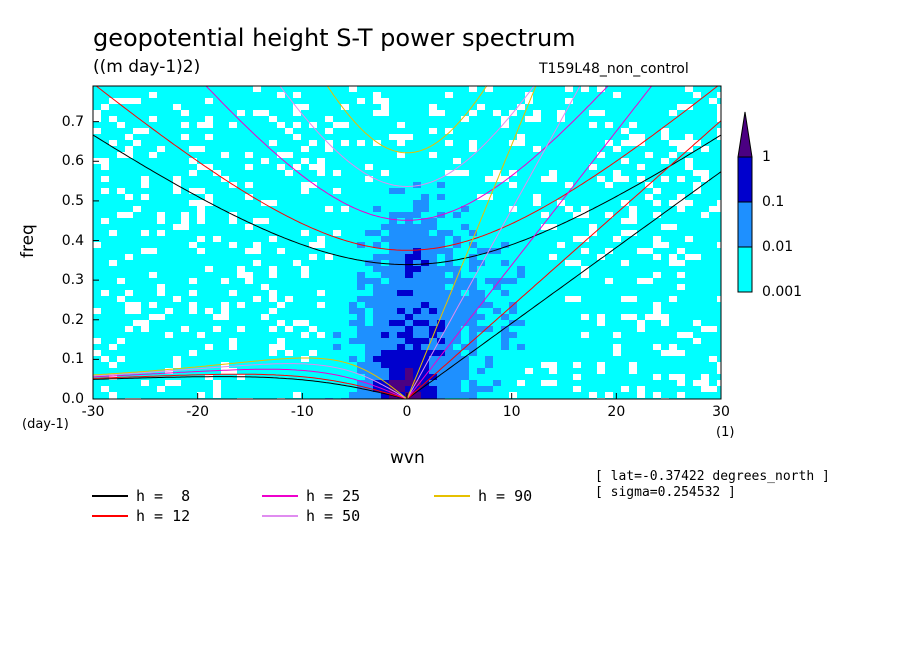 This screenshot has width=904, height=654. I want to click on latitude-info: [ lat=-0.37422 degrees_north ], so click(712, 476).